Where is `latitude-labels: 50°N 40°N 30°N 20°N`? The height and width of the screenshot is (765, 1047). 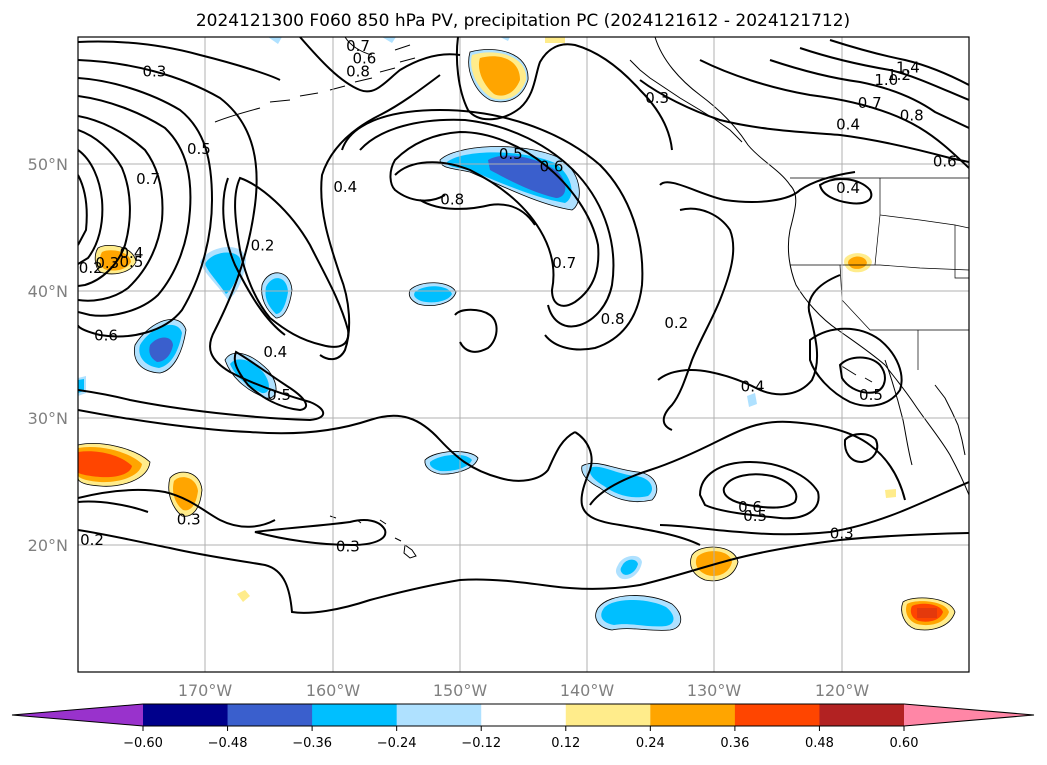
latitude-labels: 50°N 40°N 30°N 20°N is located at coordinates (48, 355).